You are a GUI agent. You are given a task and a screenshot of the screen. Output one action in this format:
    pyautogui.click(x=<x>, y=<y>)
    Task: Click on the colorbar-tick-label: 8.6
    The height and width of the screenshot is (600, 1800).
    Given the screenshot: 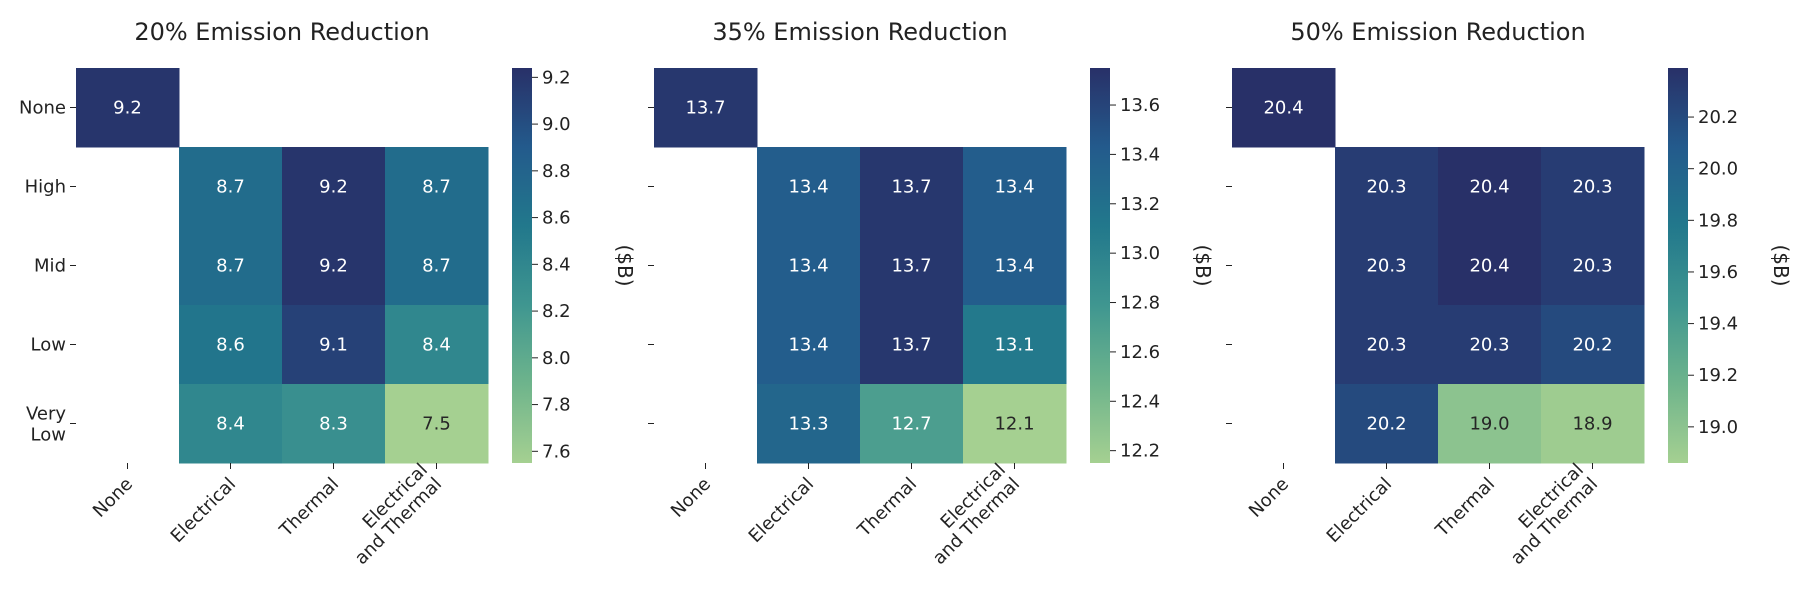 What is the action you would take?
    pyautogui.click(x=556, y=218)
    